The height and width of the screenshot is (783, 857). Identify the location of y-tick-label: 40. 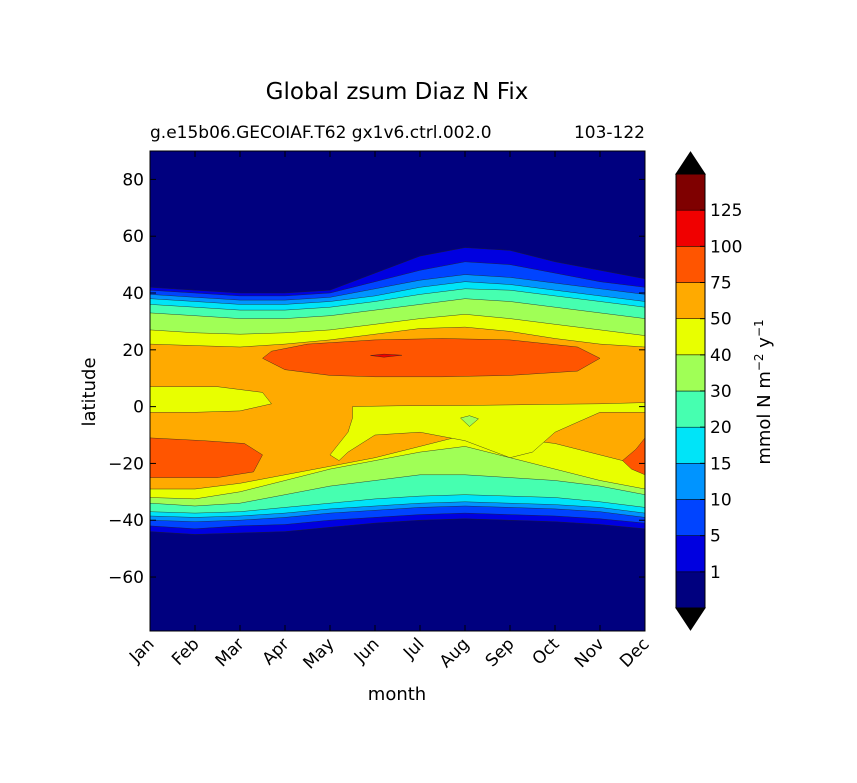
(133, 294).